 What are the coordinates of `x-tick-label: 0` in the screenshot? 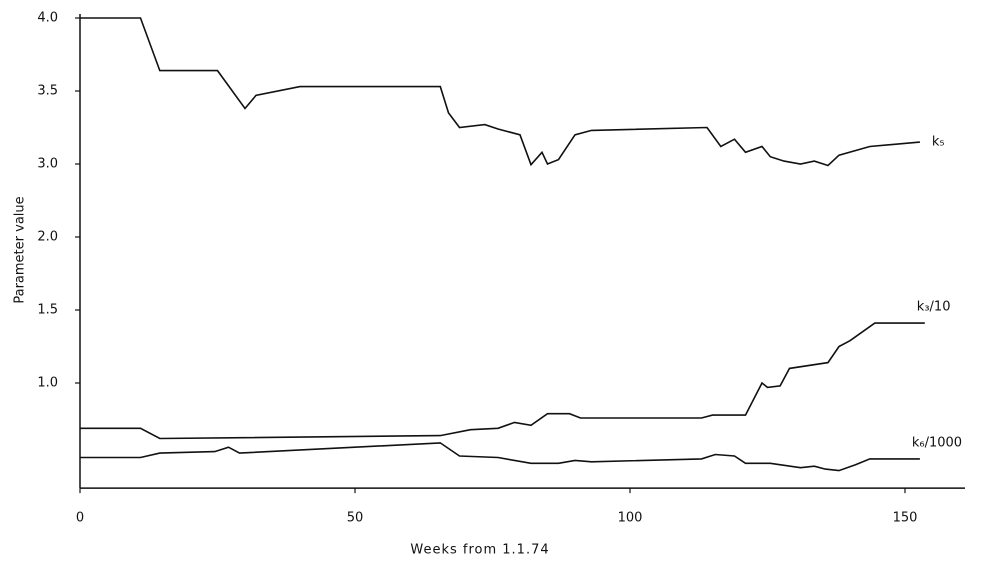 It's located at (80, 518).